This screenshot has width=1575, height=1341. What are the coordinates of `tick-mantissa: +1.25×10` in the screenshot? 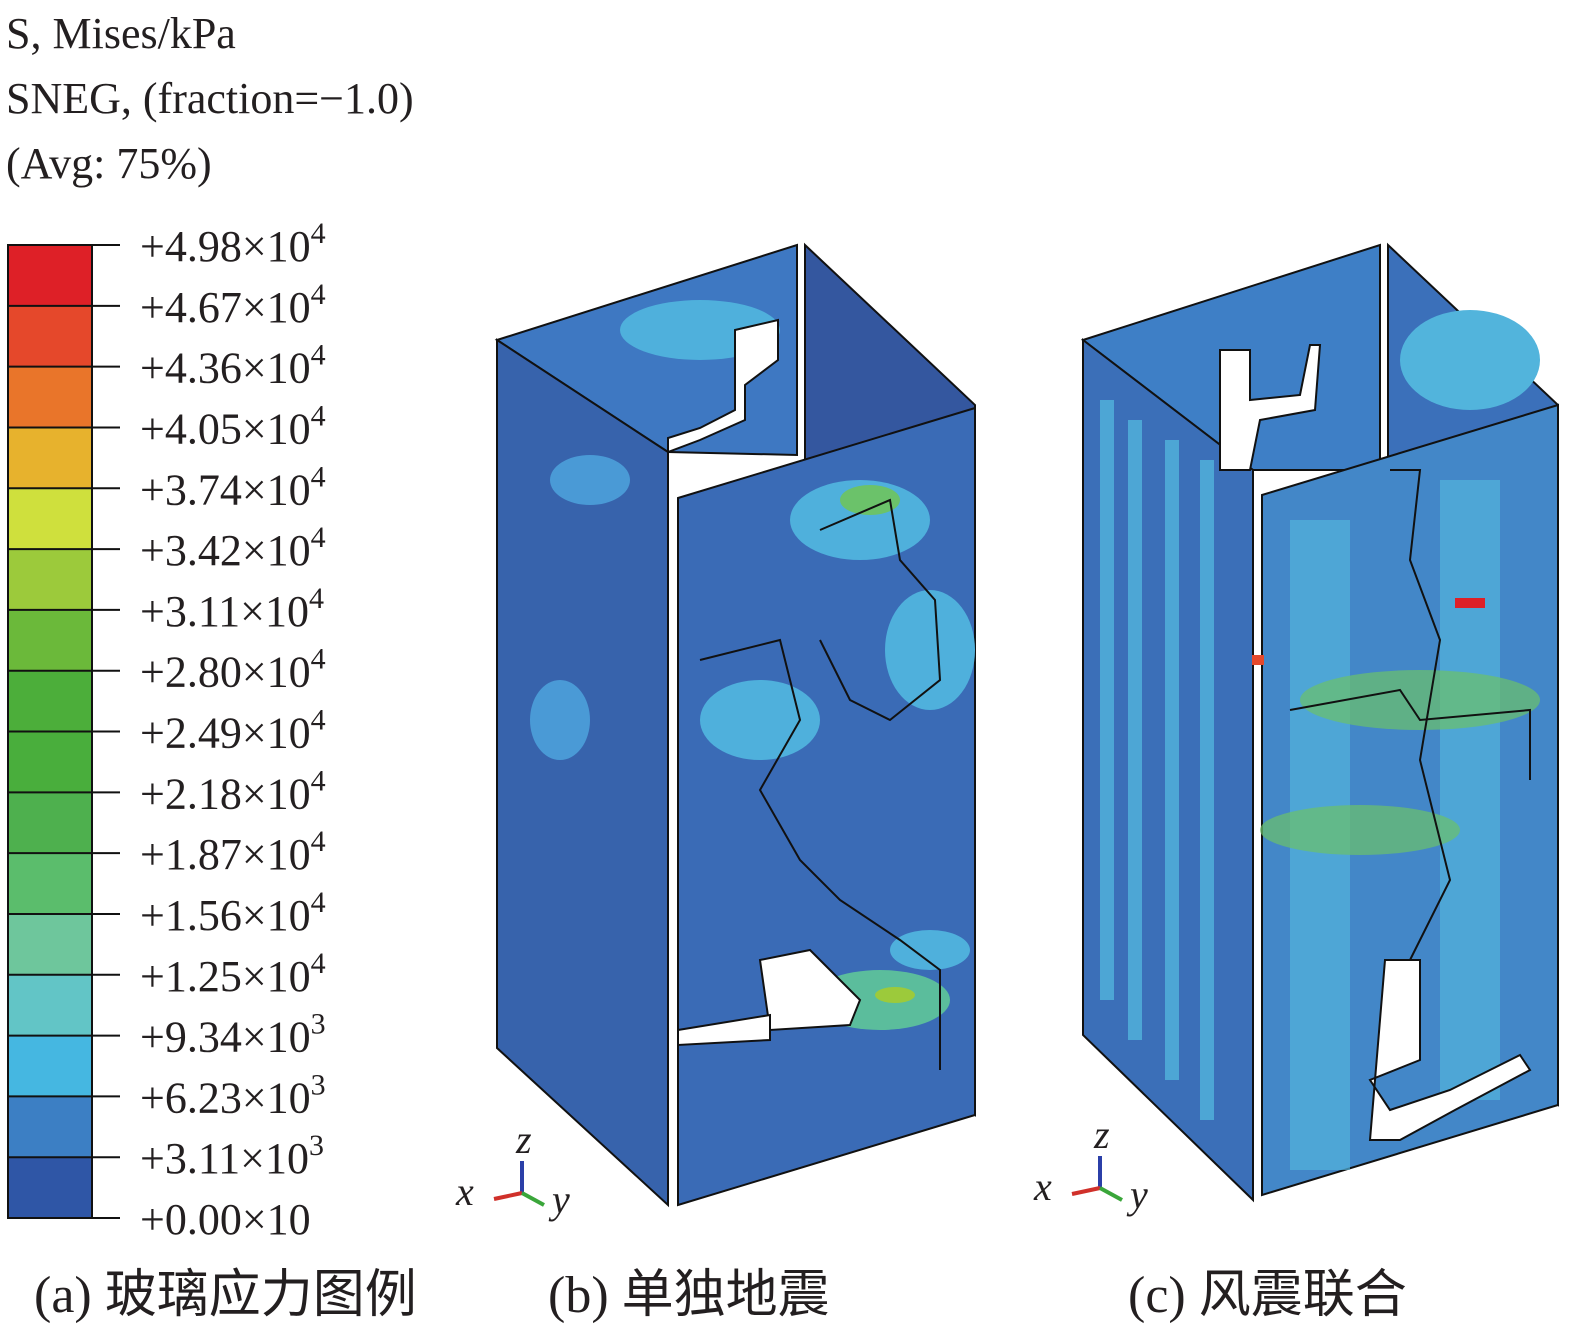 It's located at (225, 976).